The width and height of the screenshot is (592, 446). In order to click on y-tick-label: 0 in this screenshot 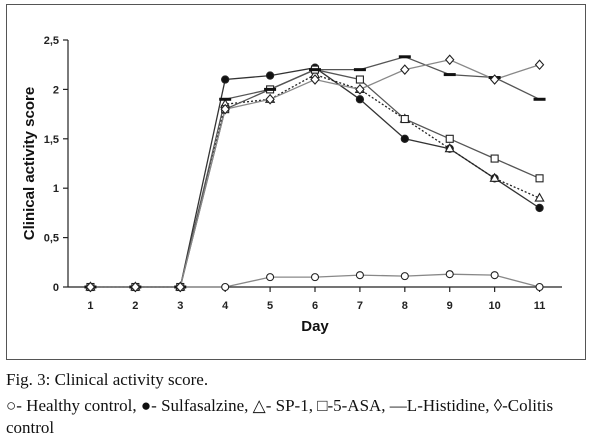, I will do `click(56, 288)`.